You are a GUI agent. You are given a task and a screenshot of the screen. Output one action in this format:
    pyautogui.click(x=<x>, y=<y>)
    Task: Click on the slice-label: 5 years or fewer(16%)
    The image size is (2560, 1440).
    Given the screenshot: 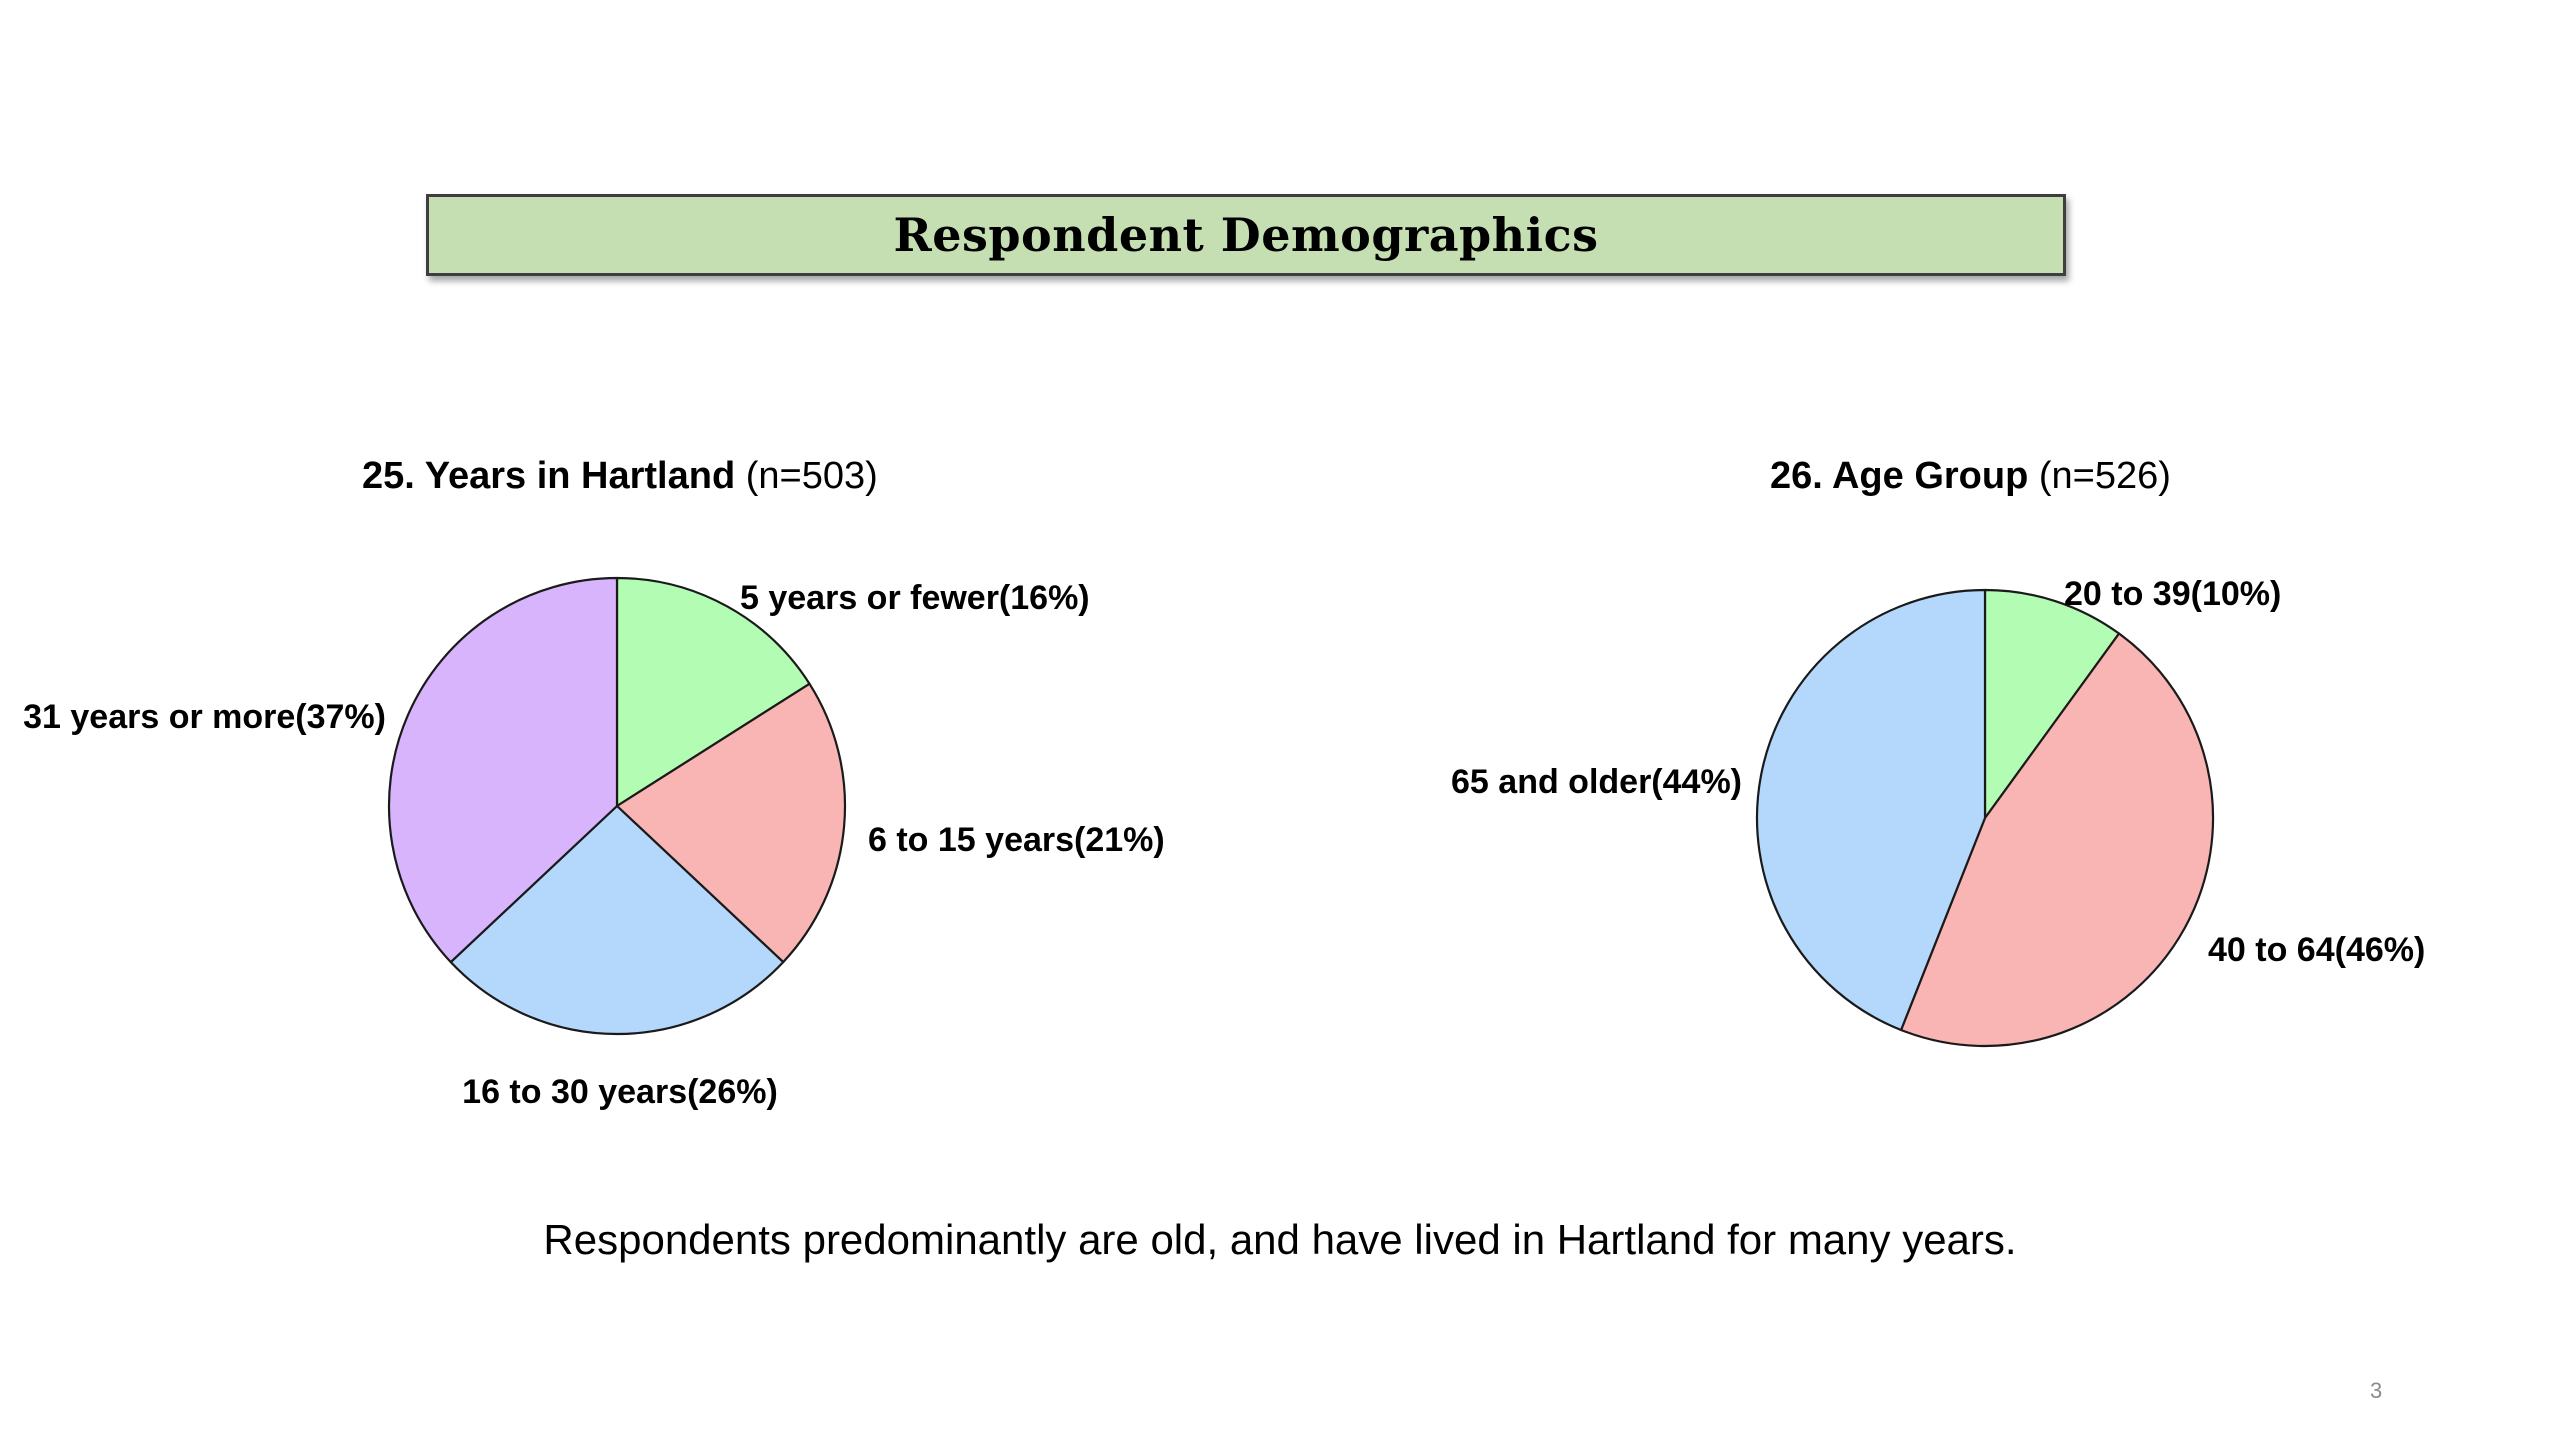 What is the action you would take?
    pyautogui.click(x=915, y=598)
    